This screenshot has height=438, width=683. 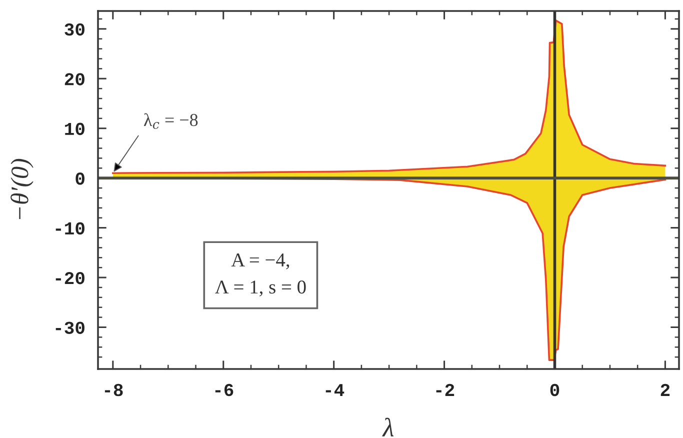 What do you see at coordinates (80, 178) in the screenshot?
I see `y-tick-label: 0` at bounding box center [80, 178].